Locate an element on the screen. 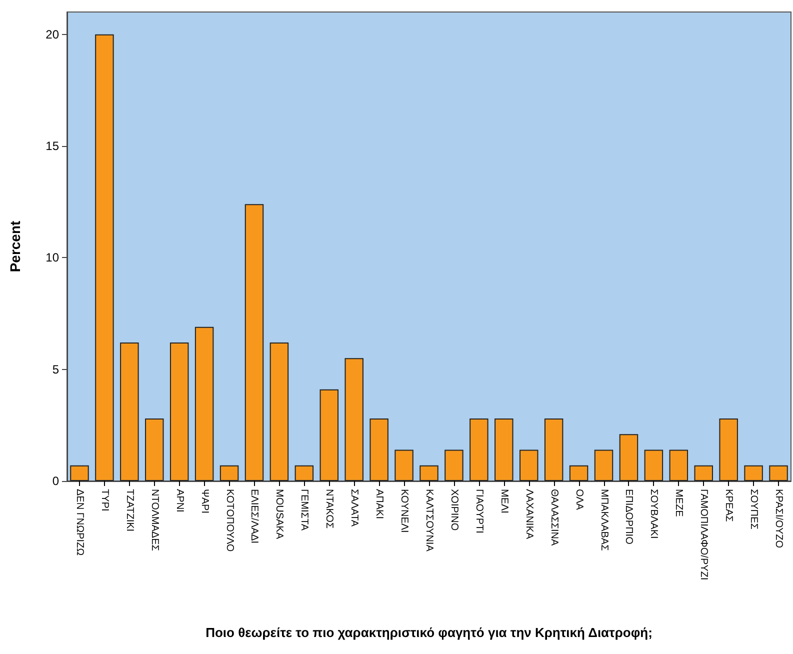 This screenshot has width=793, height=654. x-tick-label: ΚΟΥΝΕΛΙ is located at coordinates (404, 511).